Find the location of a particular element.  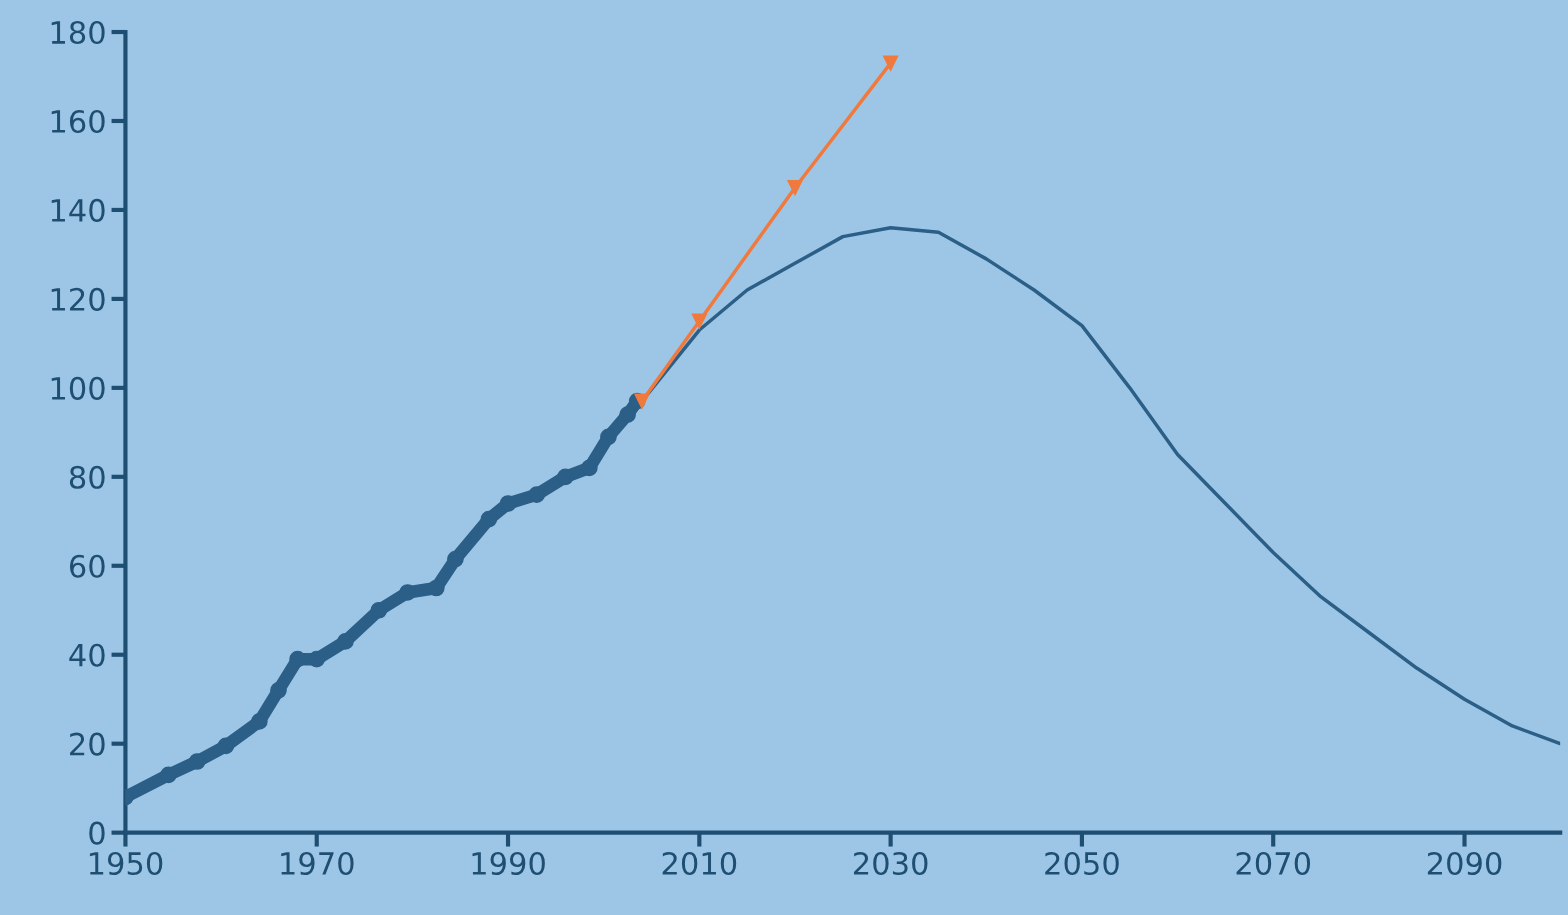

x-tick-label: 1970 is located at coordinates (317, 863).